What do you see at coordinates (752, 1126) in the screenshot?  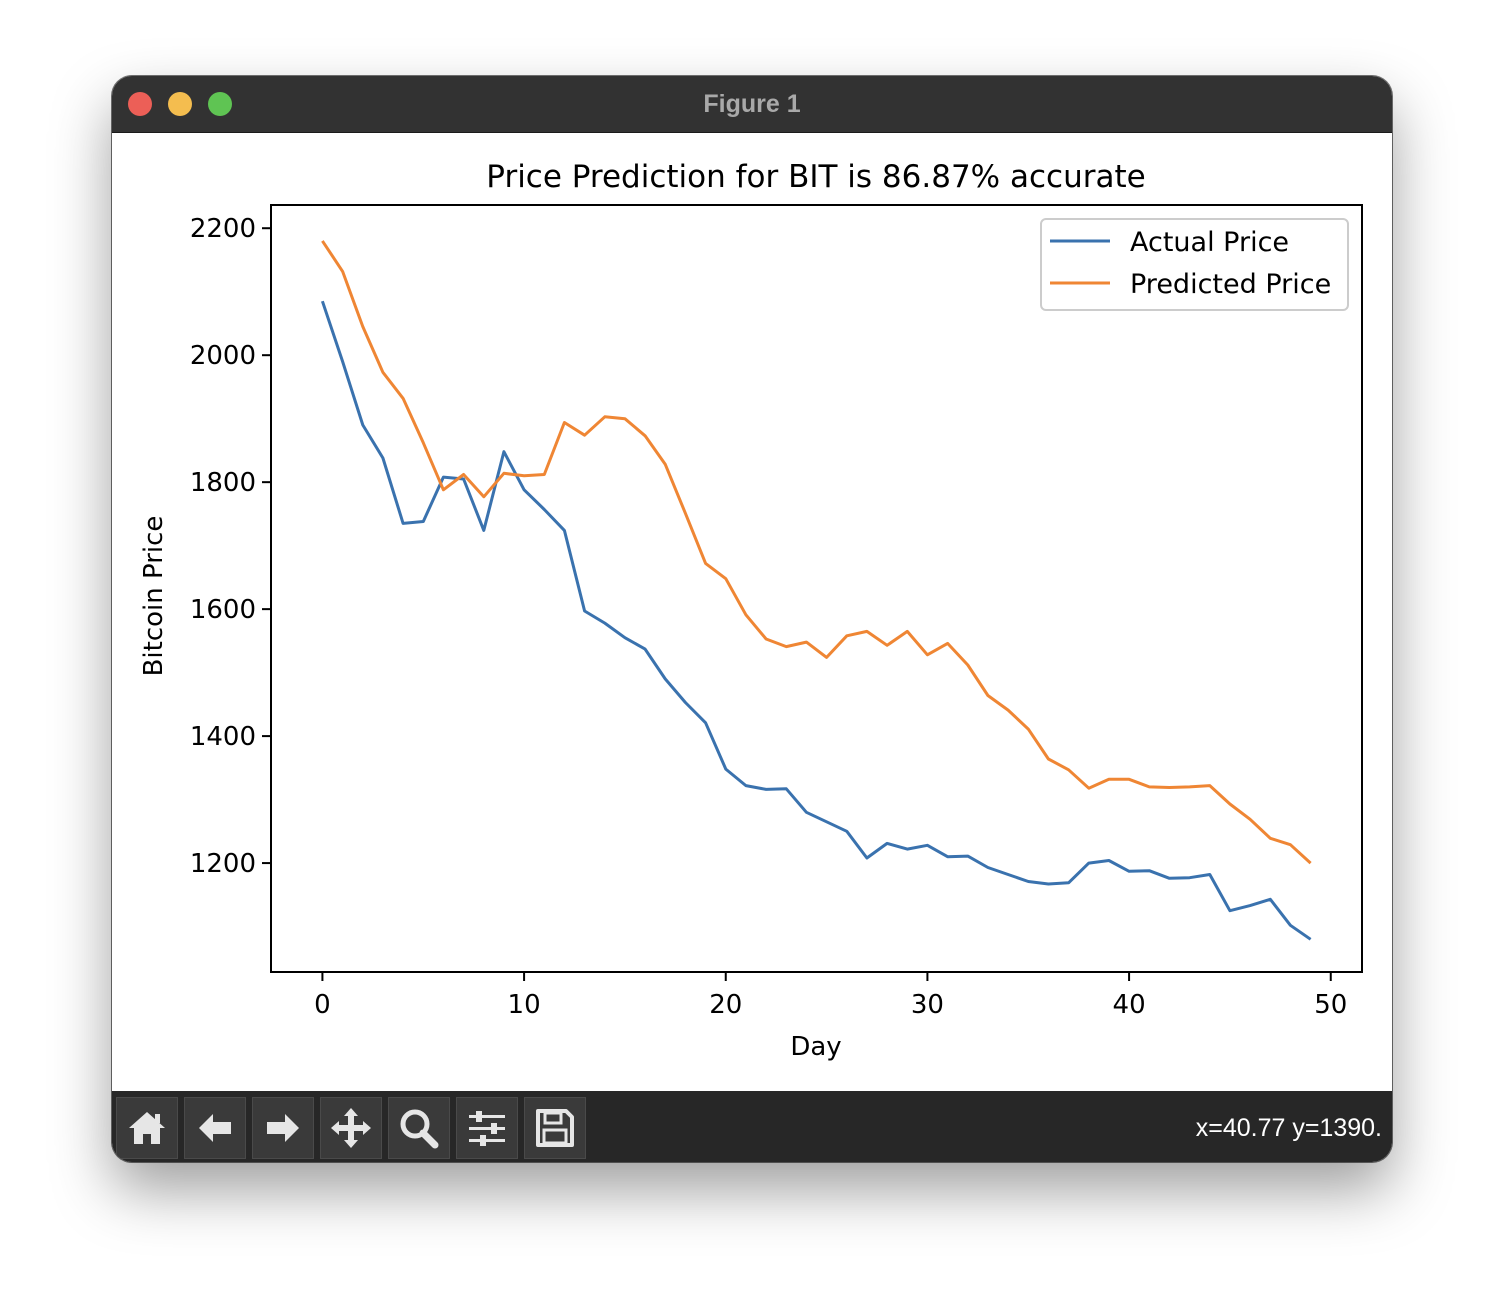 I see `navigation-toolbar: x=40.77 y=1390.` at bounding box center [752, 1126].